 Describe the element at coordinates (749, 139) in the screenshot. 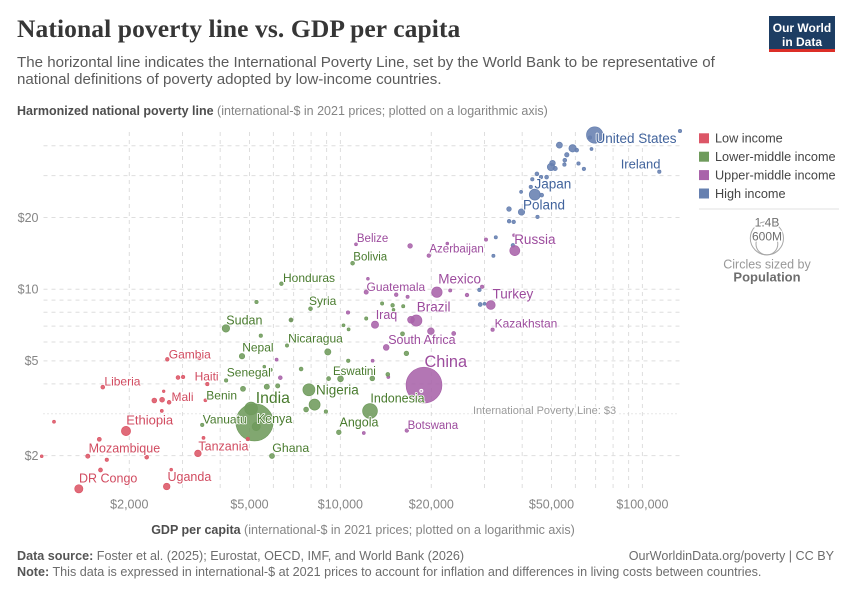

I see `svg-text: Low income` at that location.